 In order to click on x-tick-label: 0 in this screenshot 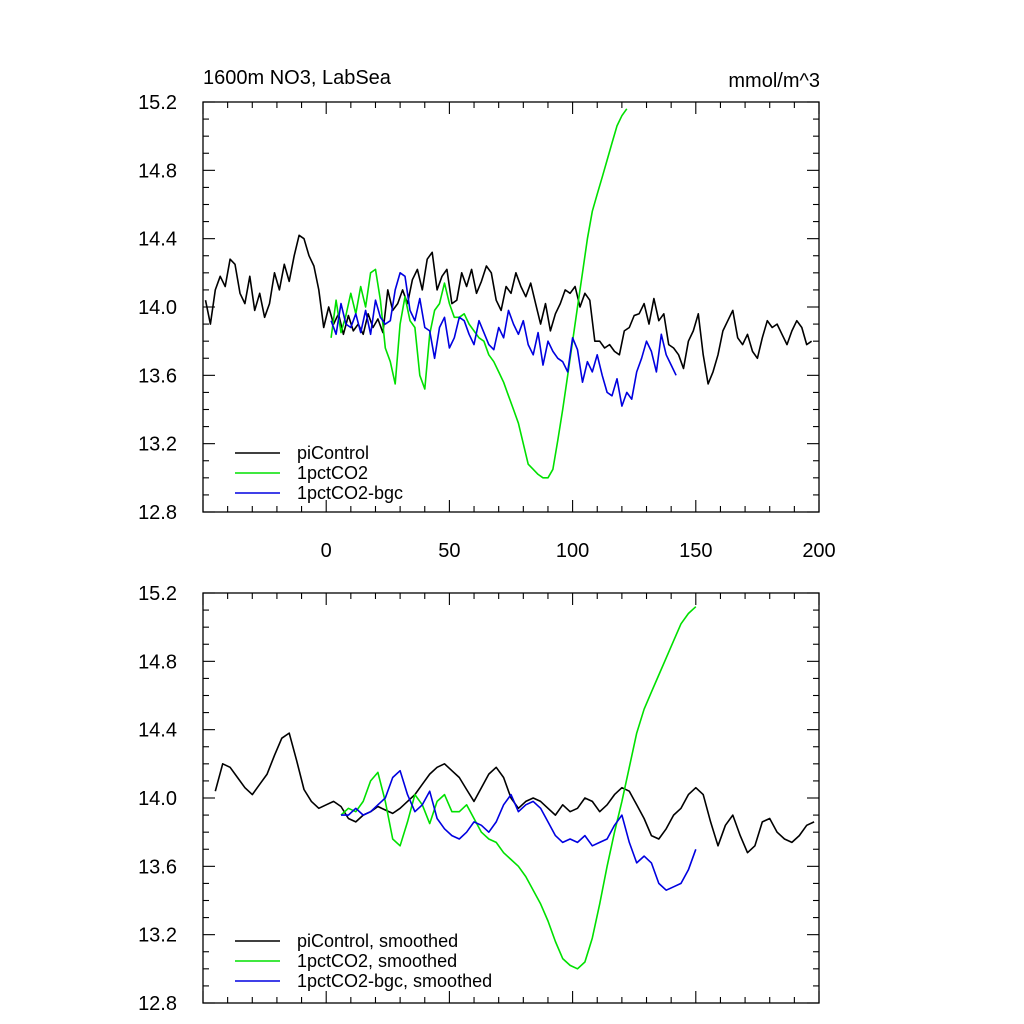, I will do `click(326, 551)`.